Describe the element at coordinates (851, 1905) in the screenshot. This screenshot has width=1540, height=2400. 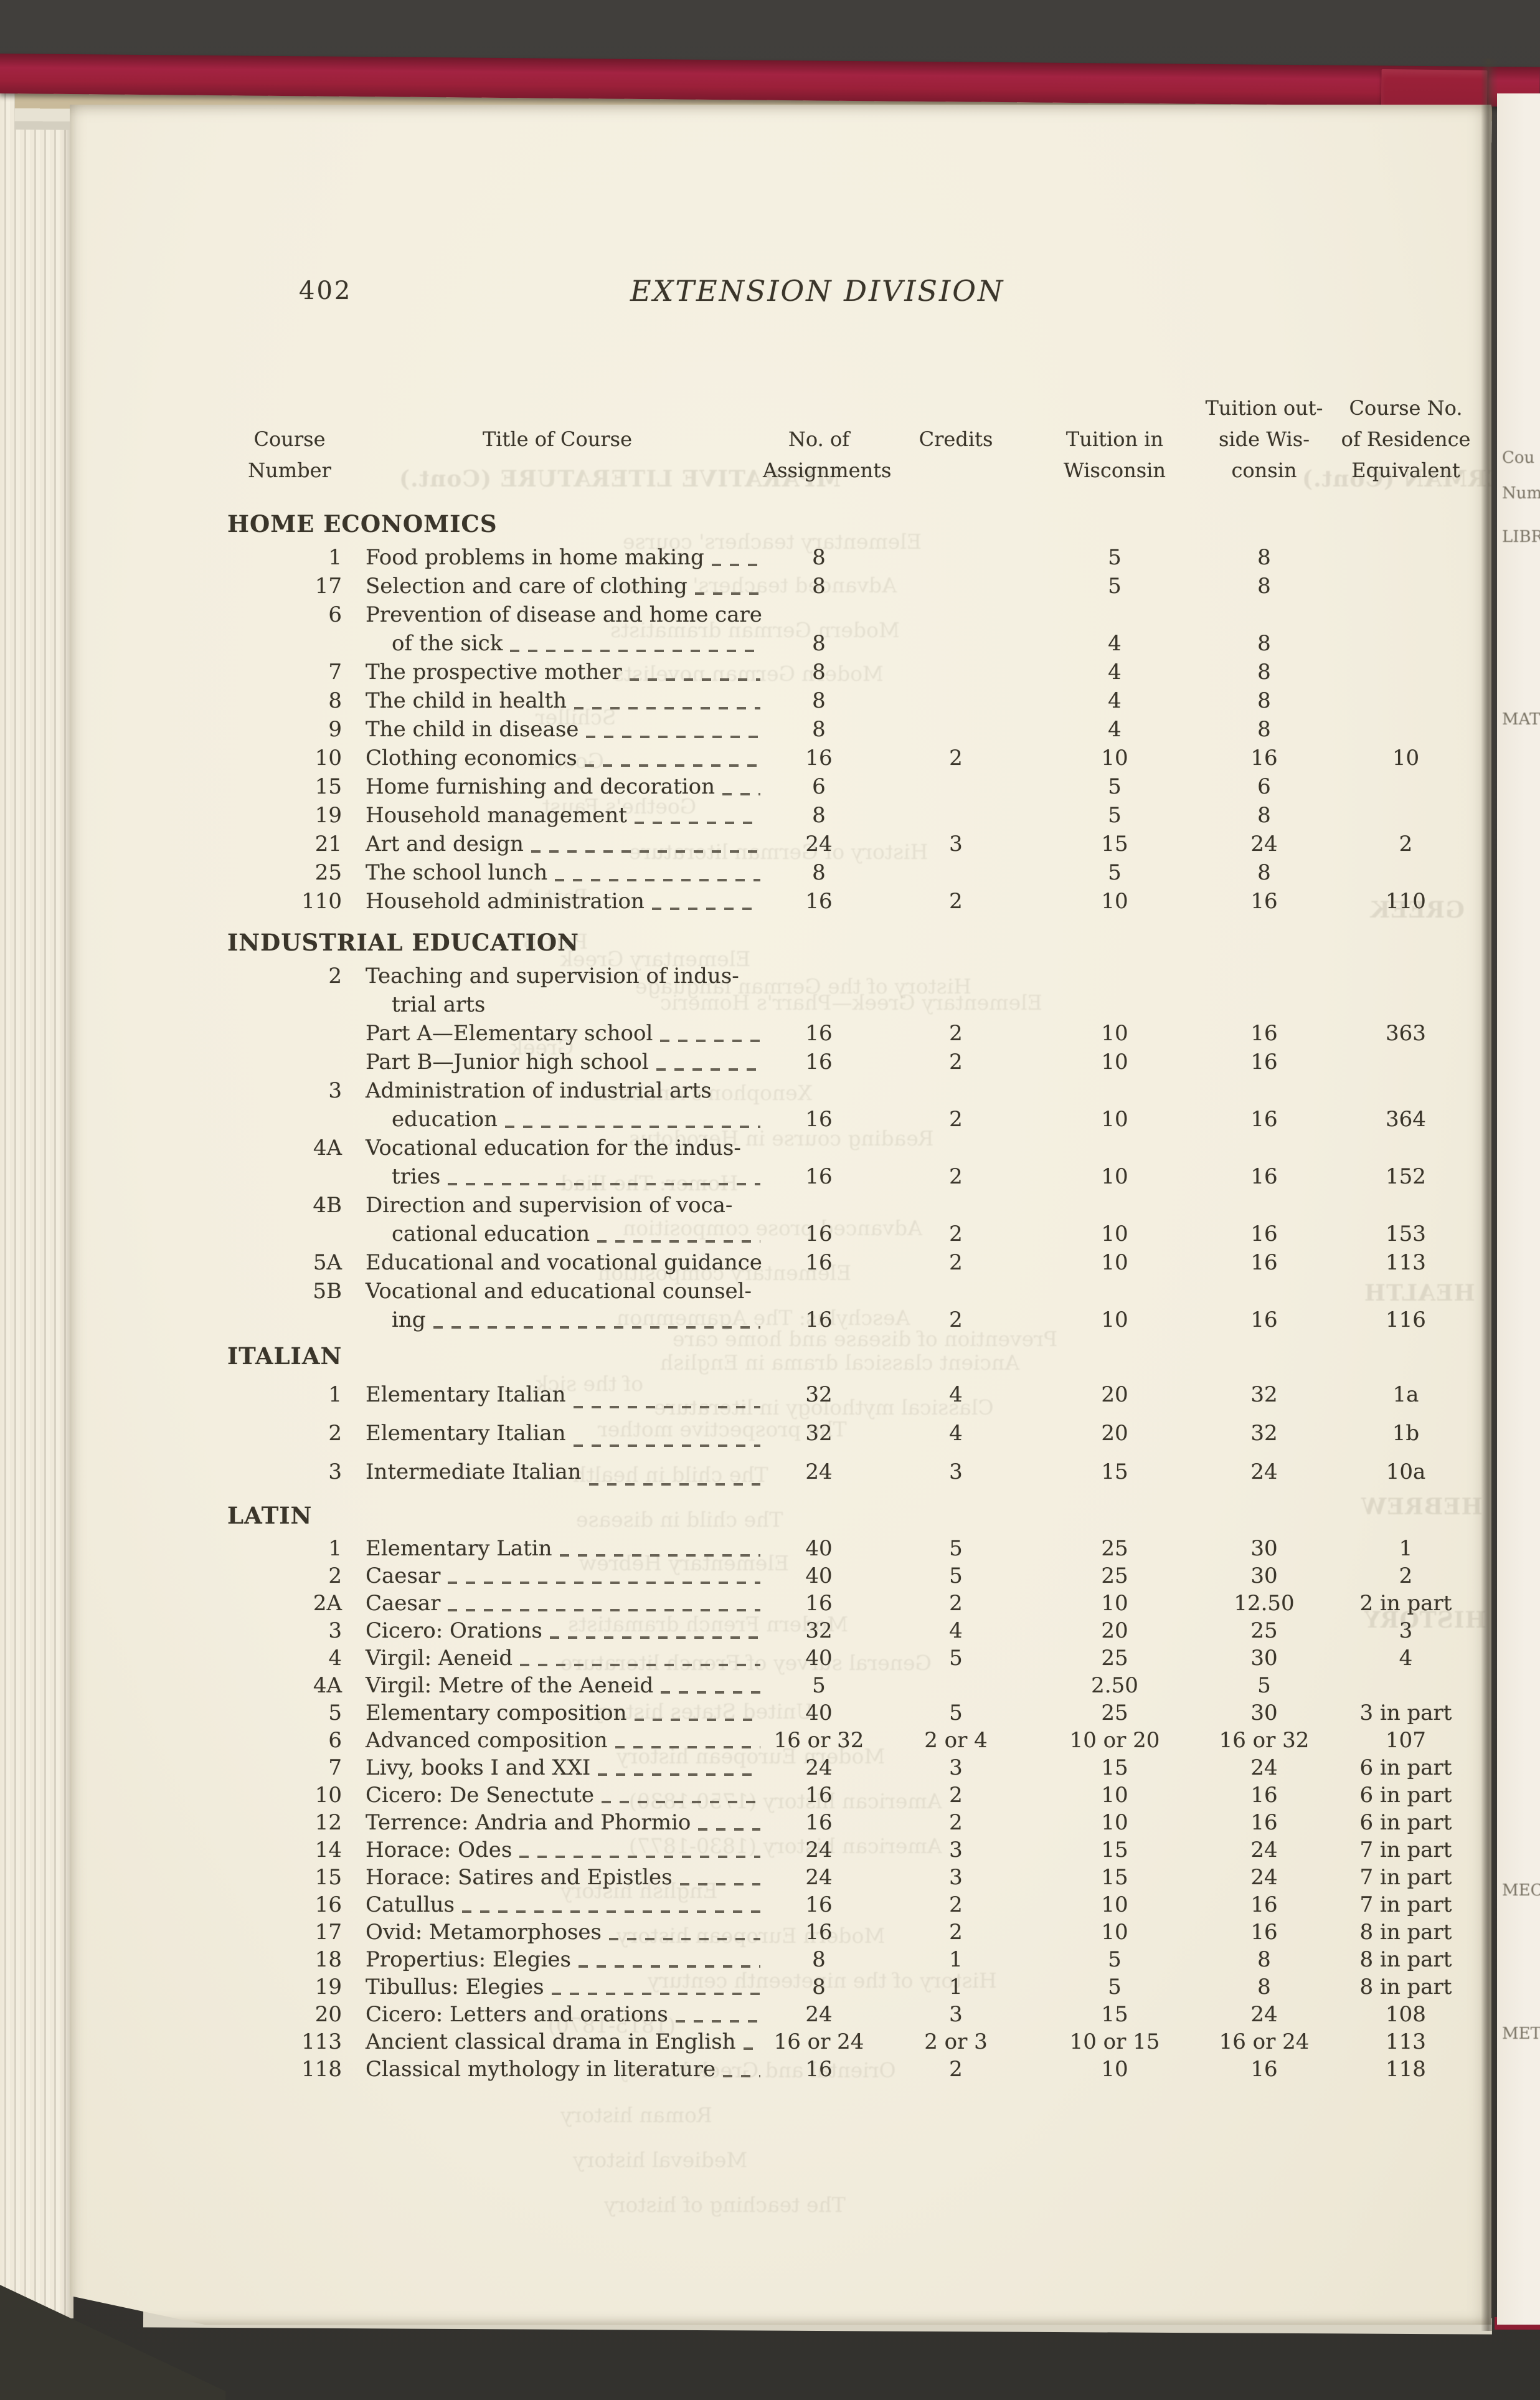
I see `table-row: 16 Catullus 16 2 10 16 7 in part` at that location.